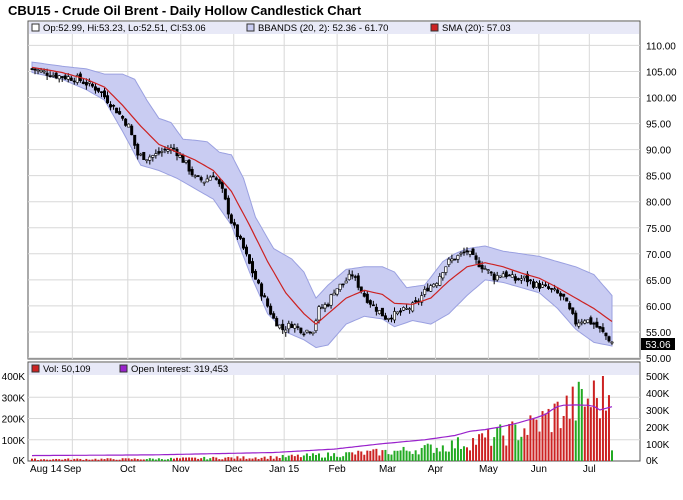 The image size is (683, 500). I want to click on time-tick-label: May, so click(488, 469).